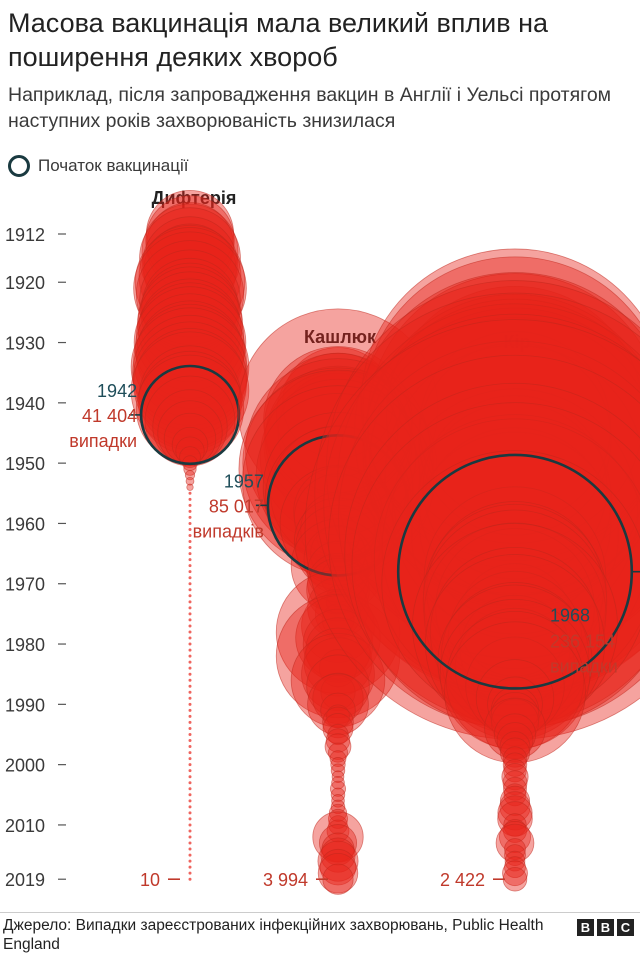 This screenshot has height=958, width=640. Describe the element at coordinates (582, 642) in the screenshot. I see `vaccination-cases: 236 154` at that location.